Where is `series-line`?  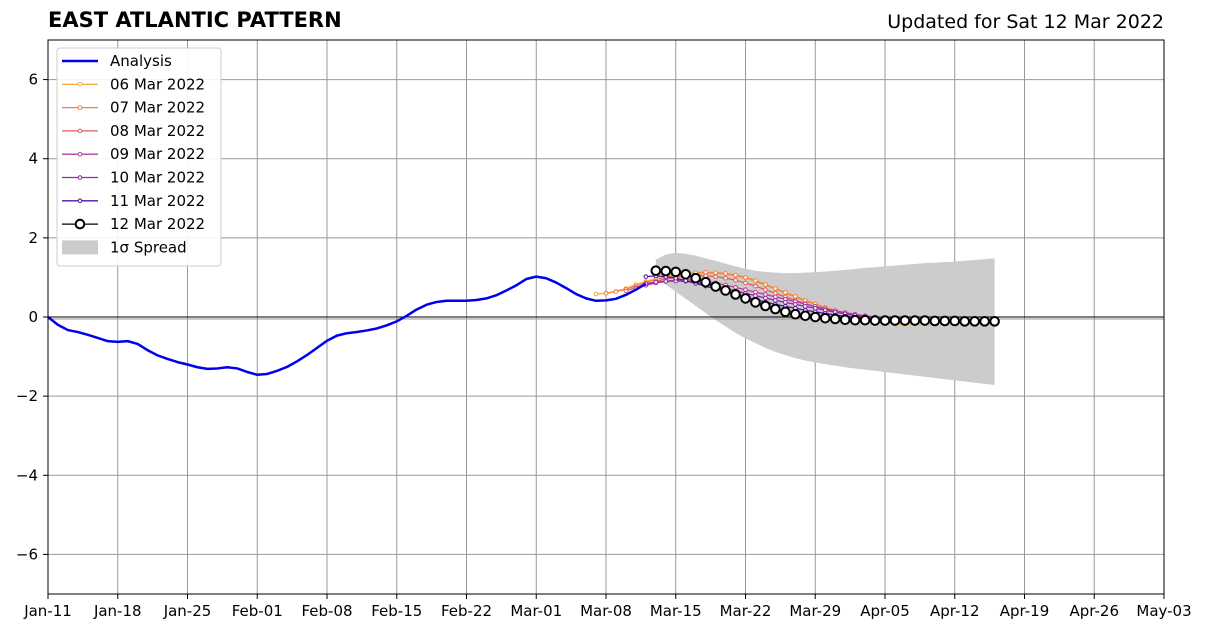
series-line is located at coordinates (347, 326).